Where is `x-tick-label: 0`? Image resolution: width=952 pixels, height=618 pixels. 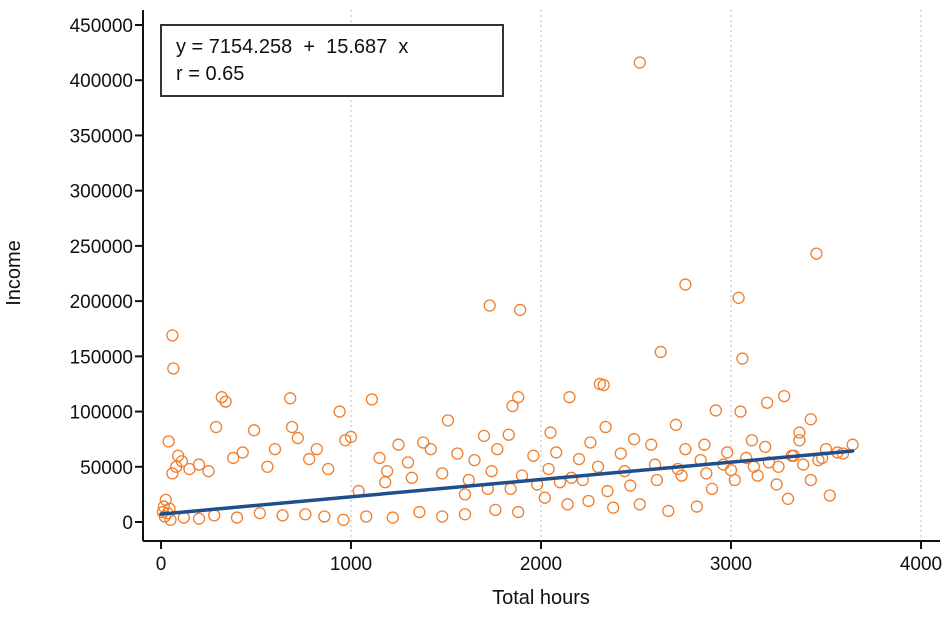
x-tick-label: 0 is located at coordinates (161, 564).